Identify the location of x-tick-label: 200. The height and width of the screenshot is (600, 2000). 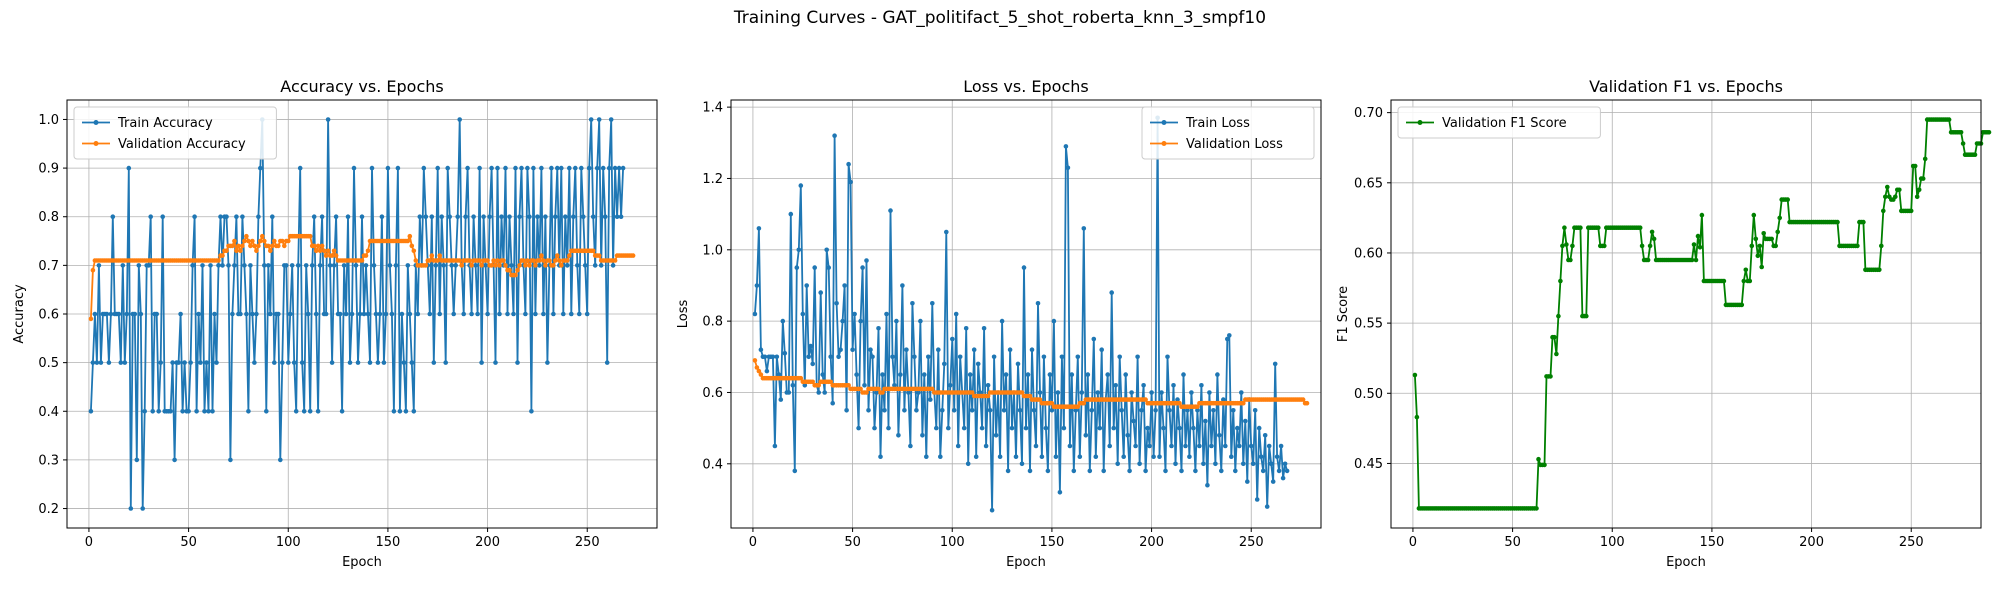
(1151, 542).